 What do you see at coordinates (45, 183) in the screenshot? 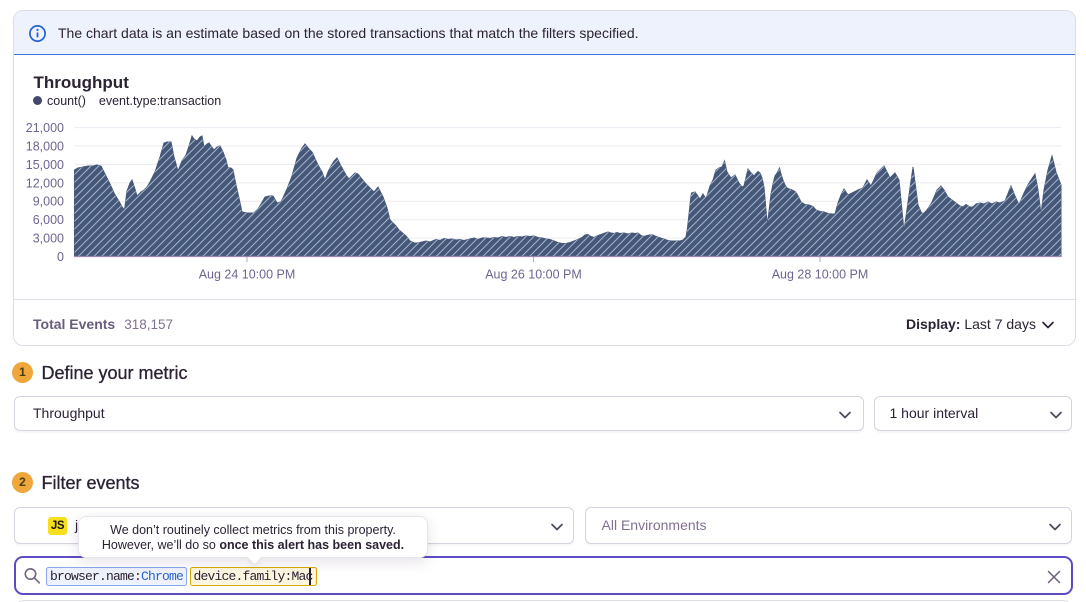
I see `svg-text: 12,000` at bounding box center [45, 183].